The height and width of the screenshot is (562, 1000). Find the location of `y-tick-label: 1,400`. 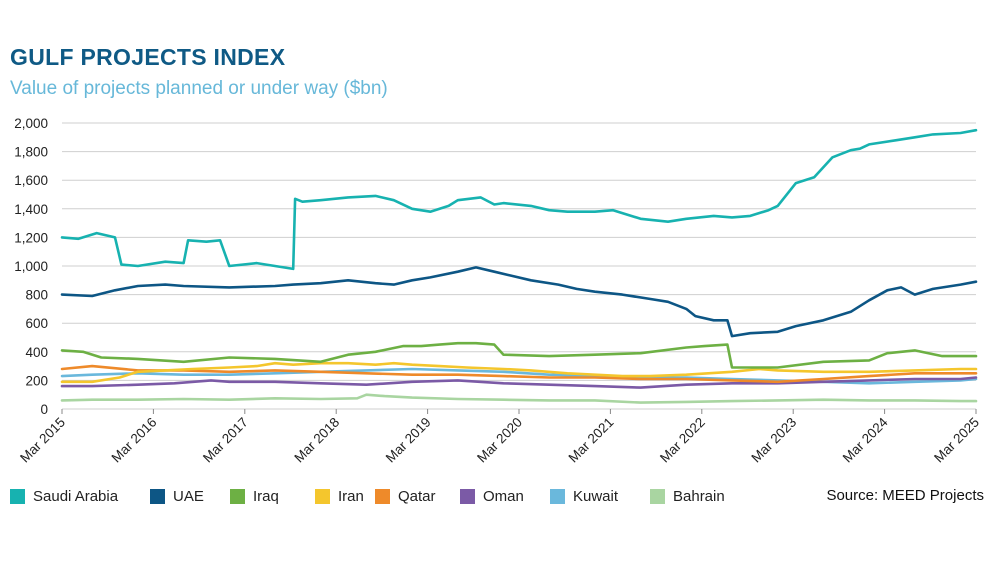

y-tick-label: 1,400 is located at coordinates (31, 209).